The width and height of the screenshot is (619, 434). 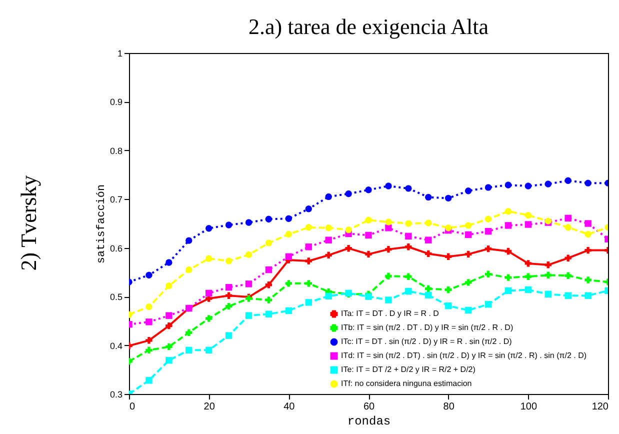 I want to click on y-tick-label: 1, so click(x=119, y=53).